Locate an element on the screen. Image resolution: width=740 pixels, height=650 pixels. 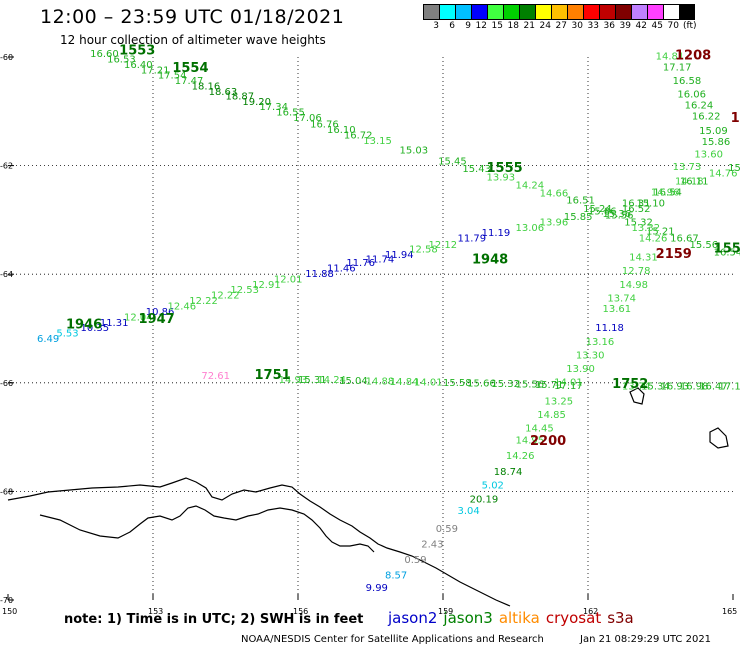
swh-value: 15.56 is located at coordinates (619, 215).